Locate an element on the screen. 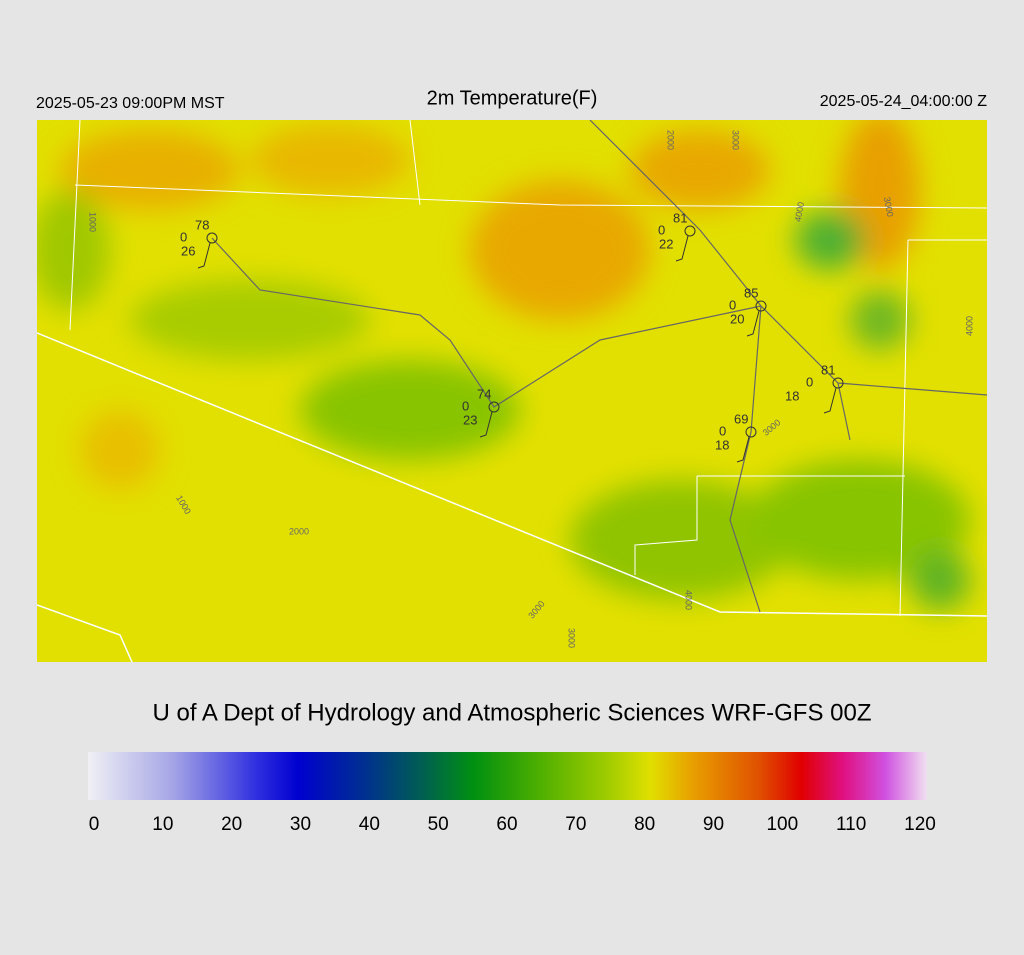 Image resolution: width=1024 pixels, height=955 pixels. station-dewpoint: 20 is located at coordinates (737, 318).